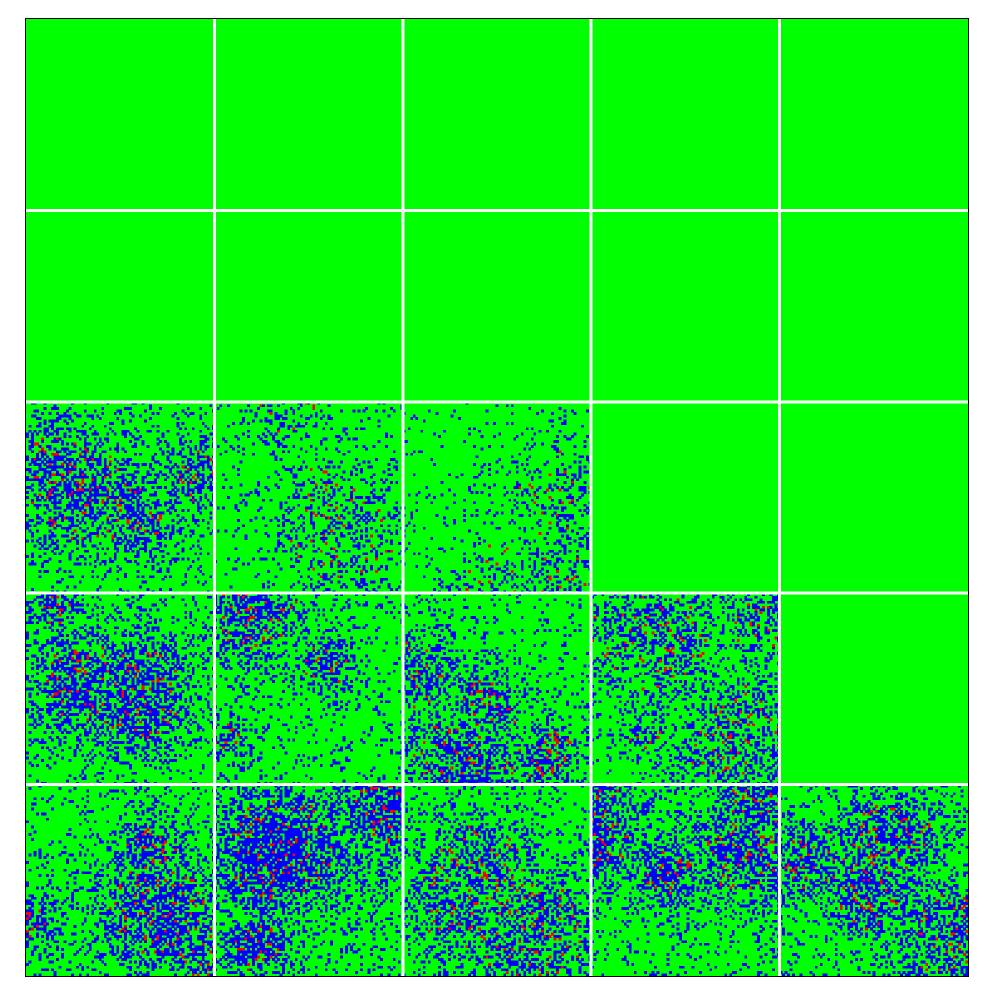 The height and width of the screenshot is (1000, 1000). I want to click on panel-r3-c3, so click(497, 497).